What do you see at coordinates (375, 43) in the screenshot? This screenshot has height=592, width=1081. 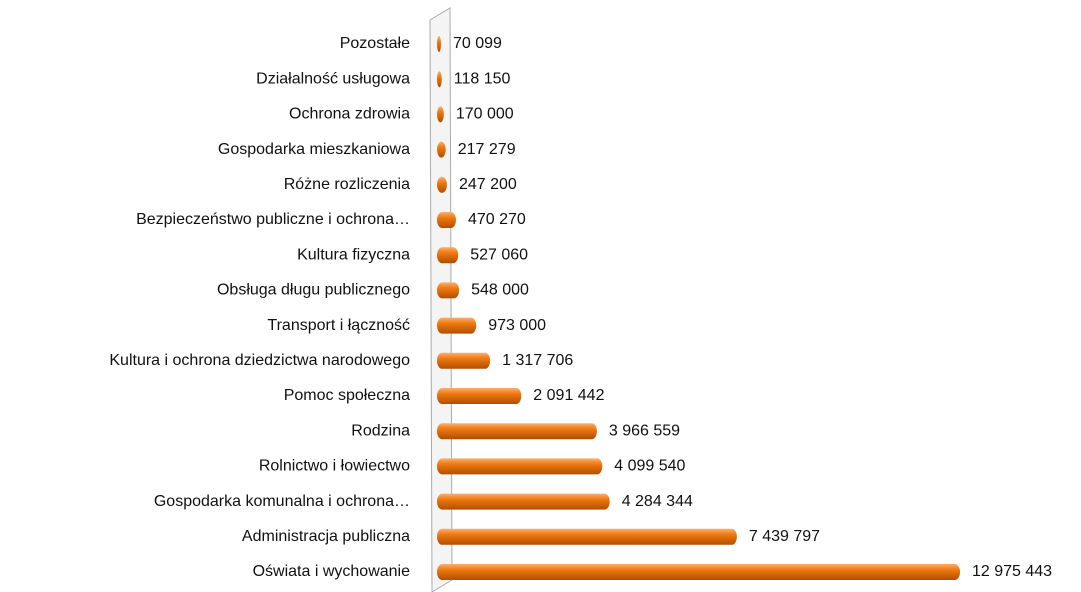 I see `y-tick-label: Pozostałe` at bounding box center [375, 43].